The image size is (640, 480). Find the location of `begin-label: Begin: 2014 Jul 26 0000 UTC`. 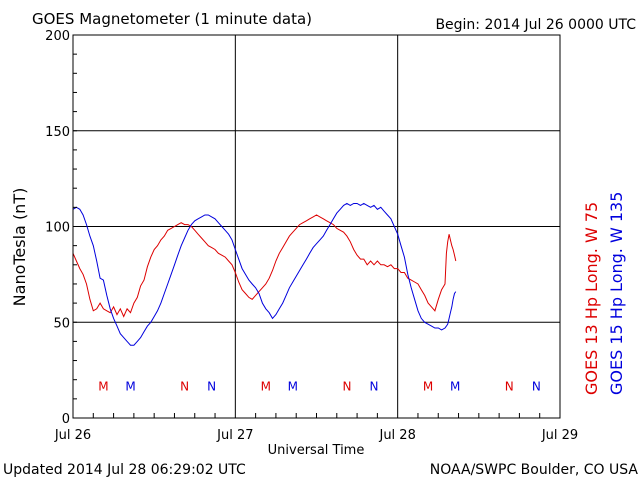

begin-label: Begin: 2014 Jul 26 0000 UTC is located at coordinates (535, 25).